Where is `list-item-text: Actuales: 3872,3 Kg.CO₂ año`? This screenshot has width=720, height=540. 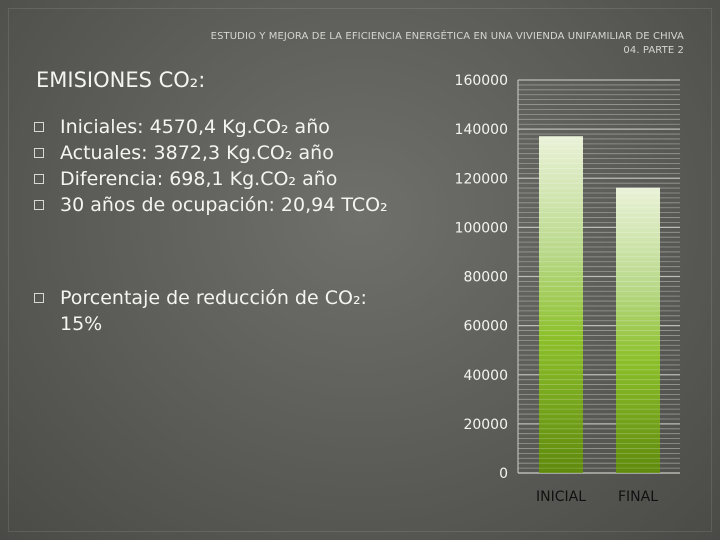 list-item-text: Actuales: 3872,3 Kg.CO₂ año is located at coordinates (197, 153).